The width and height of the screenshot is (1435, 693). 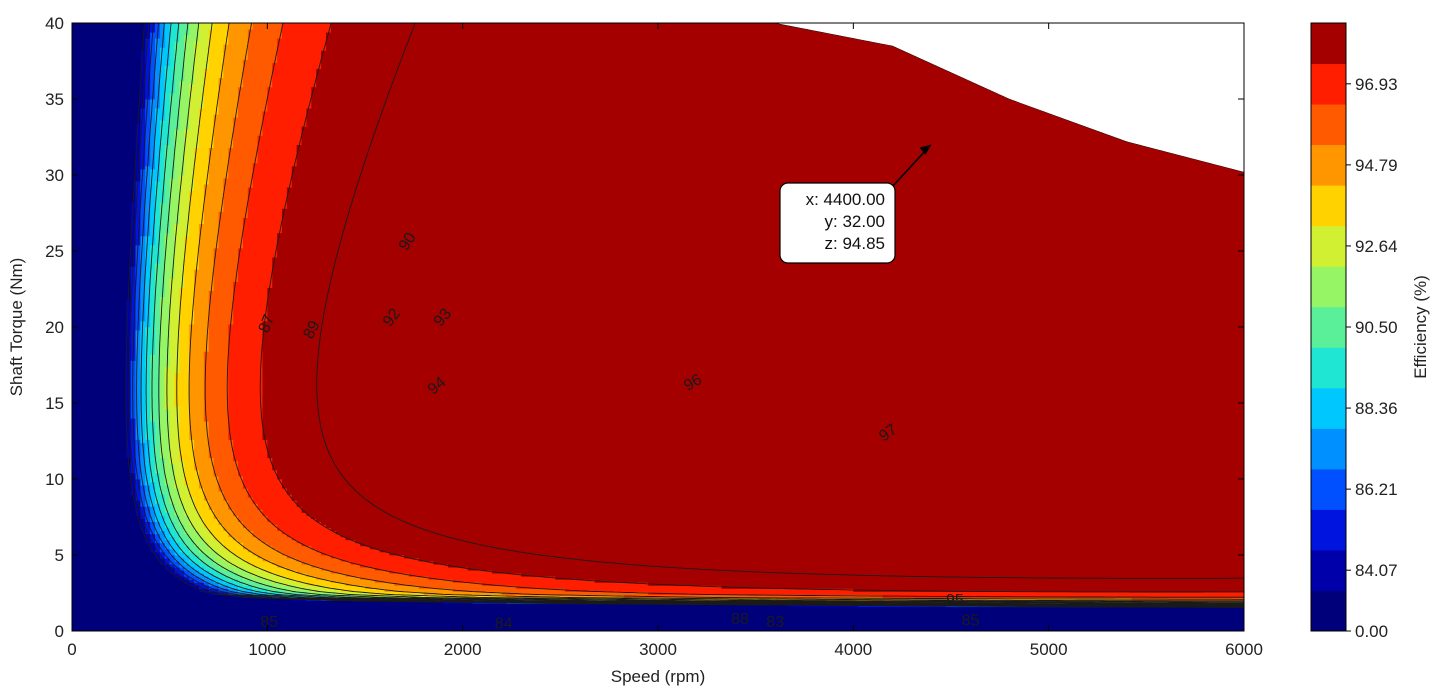 I want to click on colorbar-tick-label: 84.07, so click(x=1376, y=570).